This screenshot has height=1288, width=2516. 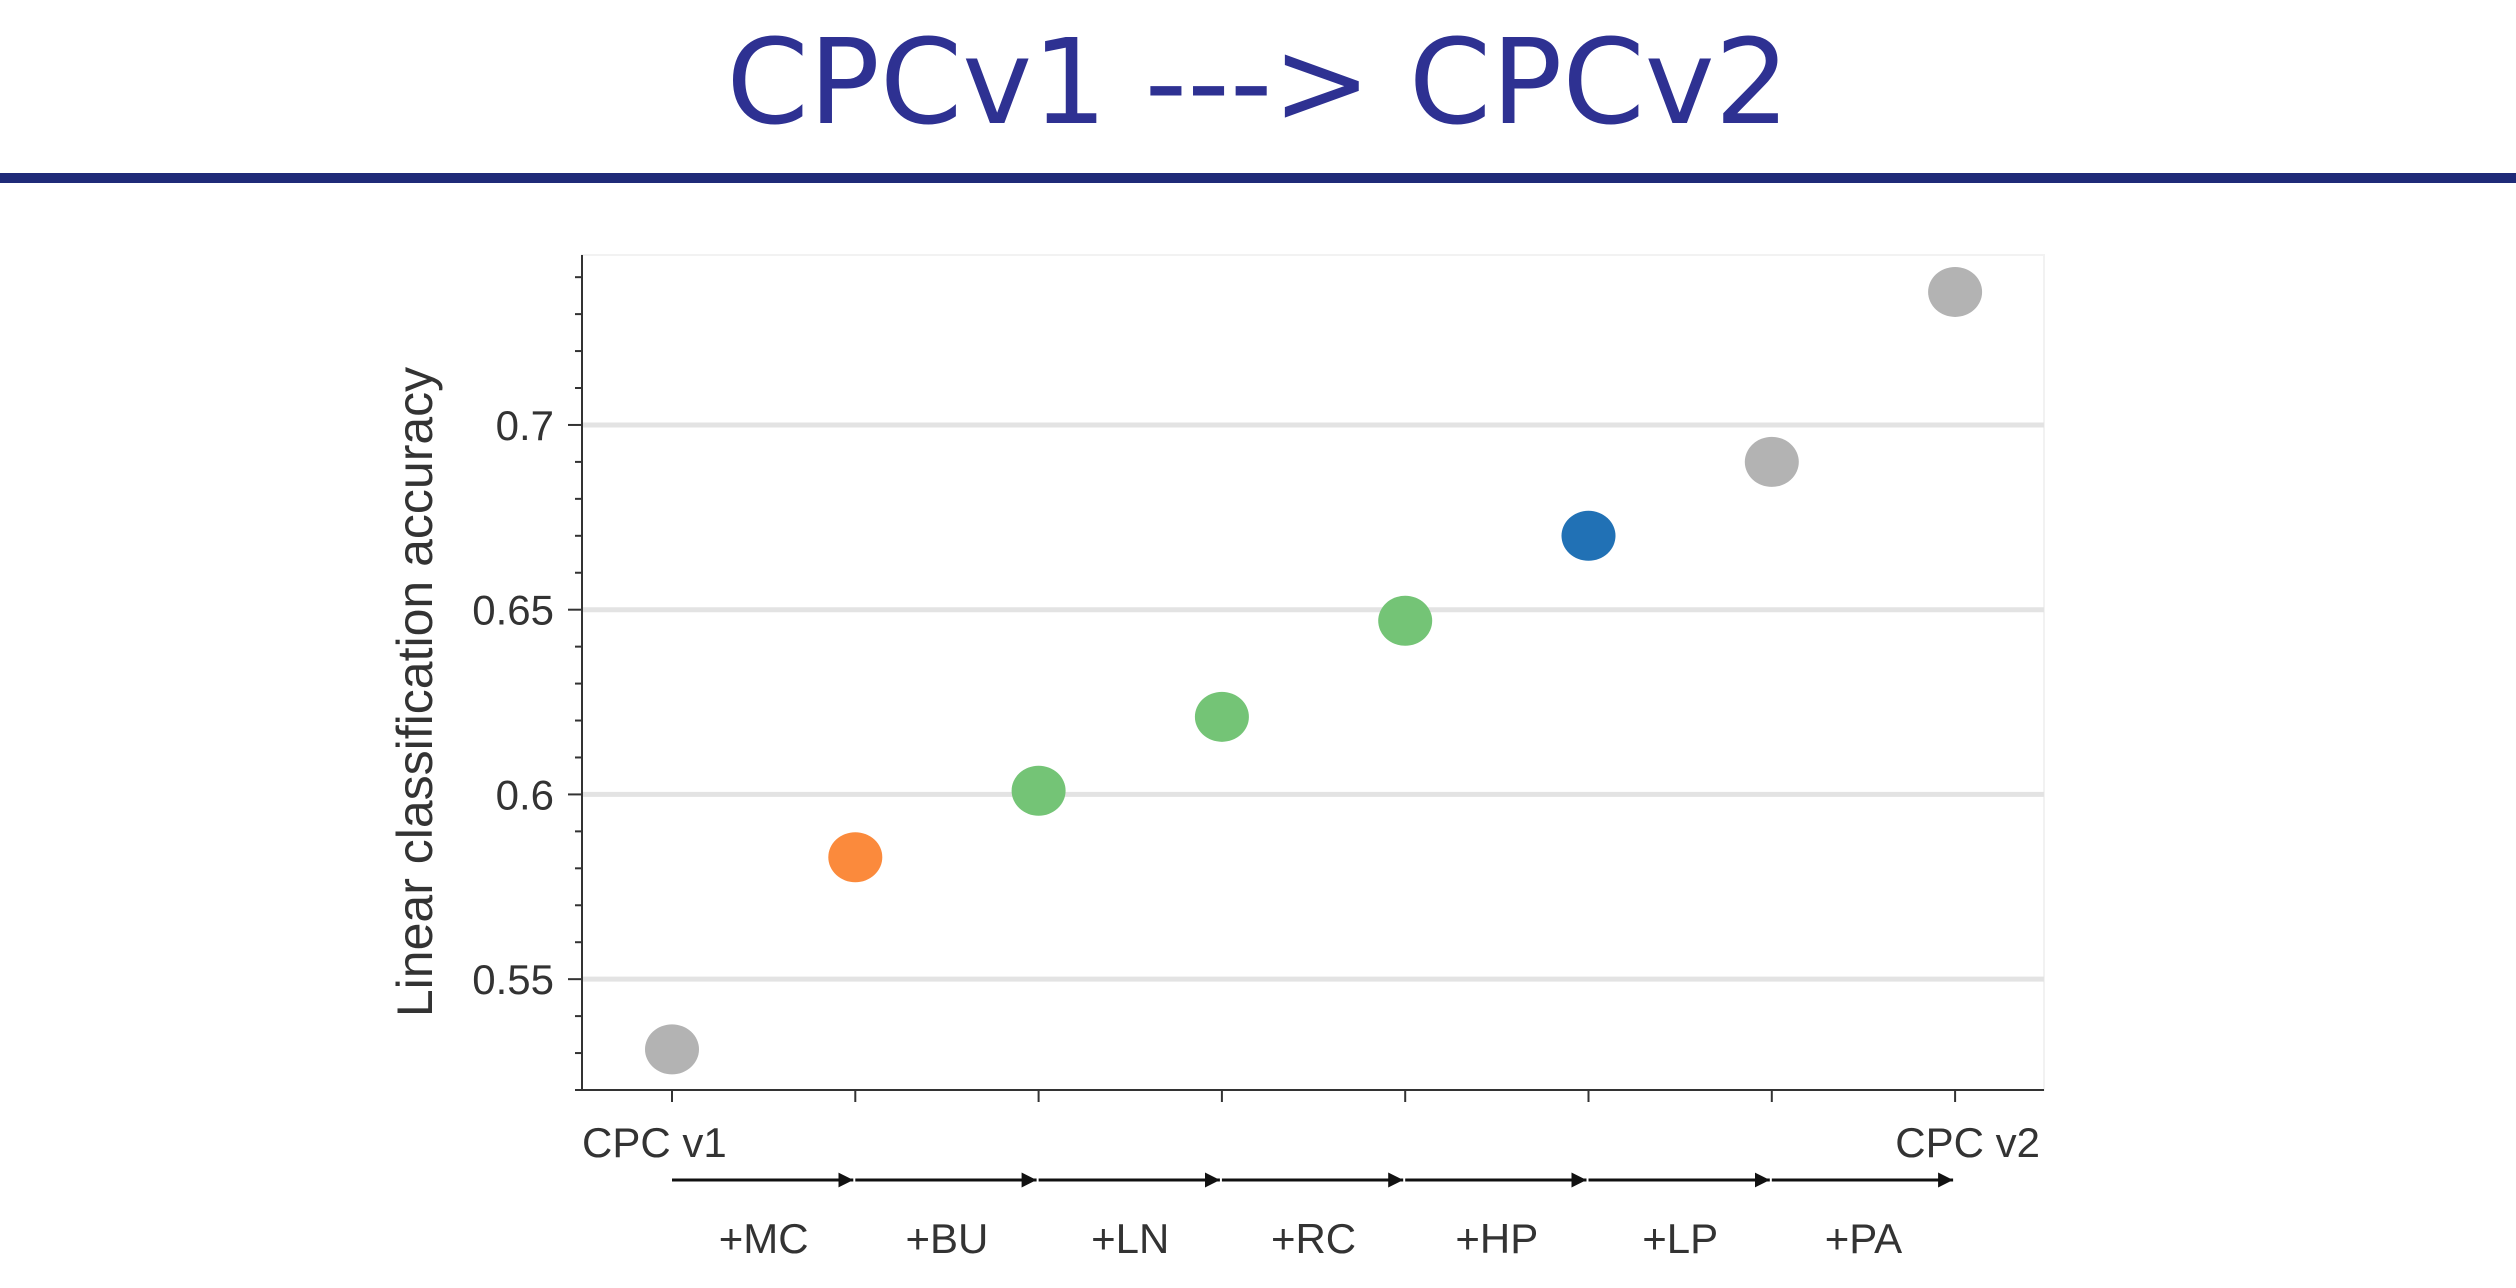 I want to click on y-tick-label: 0.65, so click(x=513, y=610).